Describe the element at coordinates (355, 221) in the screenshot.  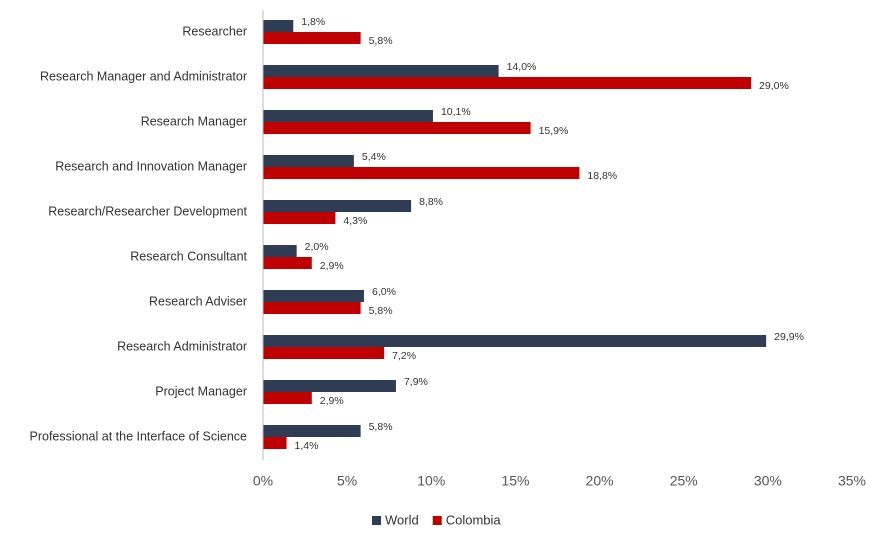
I see `value-label: 4,3%` at that location.